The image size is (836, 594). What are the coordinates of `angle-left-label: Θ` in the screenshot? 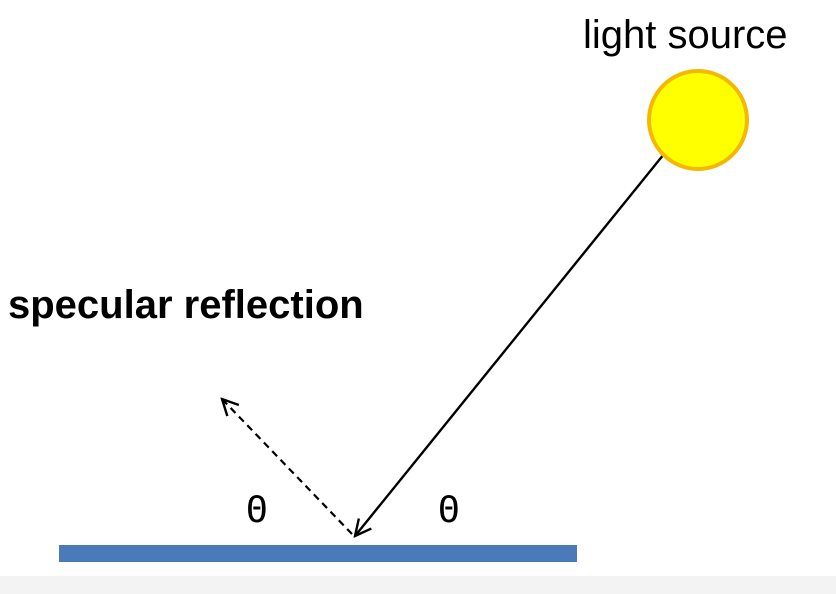 It's located at (257, 510).